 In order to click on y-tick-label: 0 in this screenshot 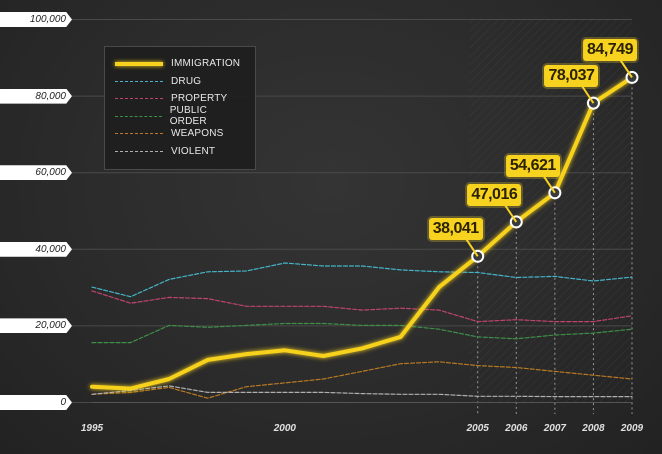, I will do `click(36, 402)`.